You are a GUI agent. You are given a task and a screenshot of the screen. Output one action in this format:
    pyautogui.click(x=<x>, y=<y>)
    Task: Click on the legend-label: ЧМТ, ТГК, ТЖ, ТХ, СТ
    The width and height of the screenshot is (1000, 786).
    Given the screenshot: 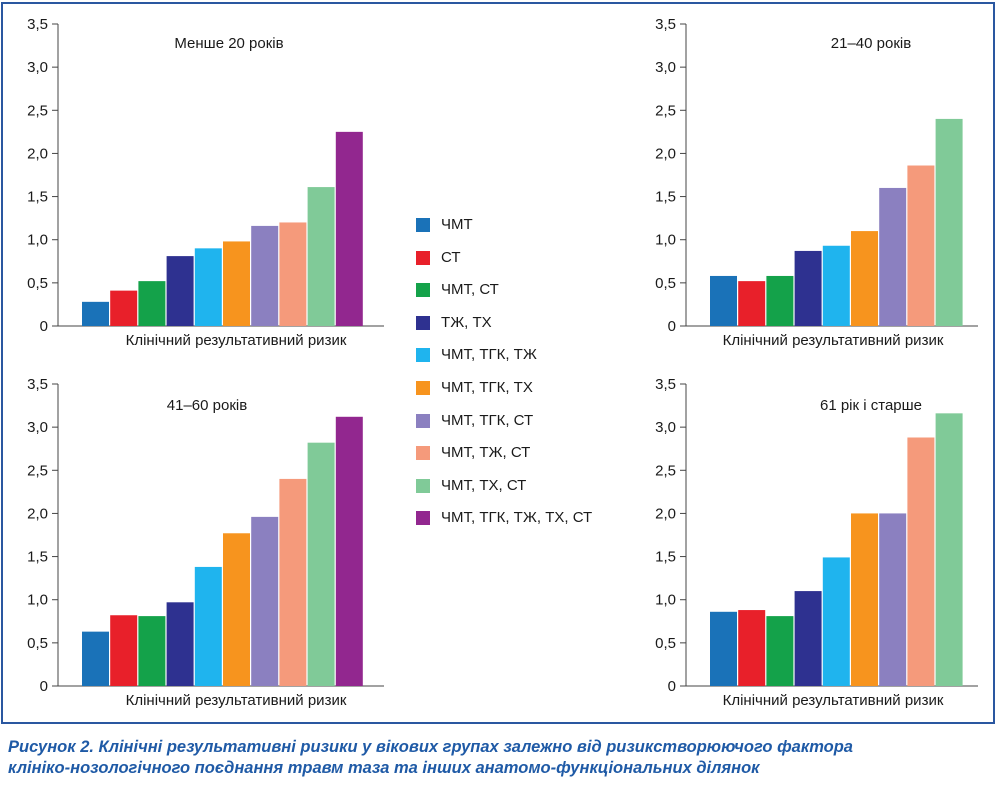 What is the action you would take?
    pyautogui.click(x=517, y=518)
    